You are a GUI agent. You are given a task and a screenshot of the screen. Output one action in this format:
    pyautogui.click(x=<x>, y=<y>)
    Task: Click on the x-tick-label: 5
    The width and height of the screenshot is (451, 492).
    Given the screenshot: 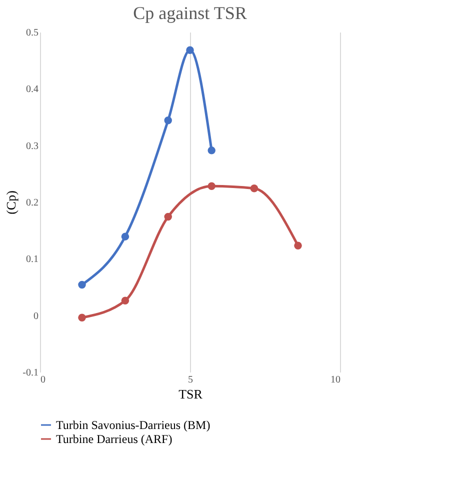 What is the action you would take?
    pyautogui.click(x=190, y=380)
    